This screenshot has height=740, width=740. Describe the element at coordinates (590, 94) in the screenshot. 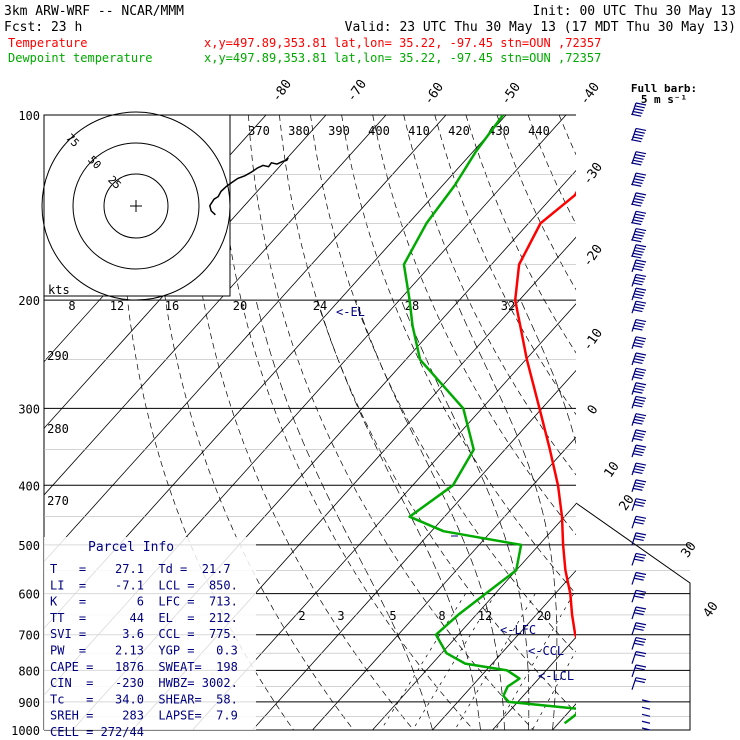

I see `temperature-label: -40` at that location.